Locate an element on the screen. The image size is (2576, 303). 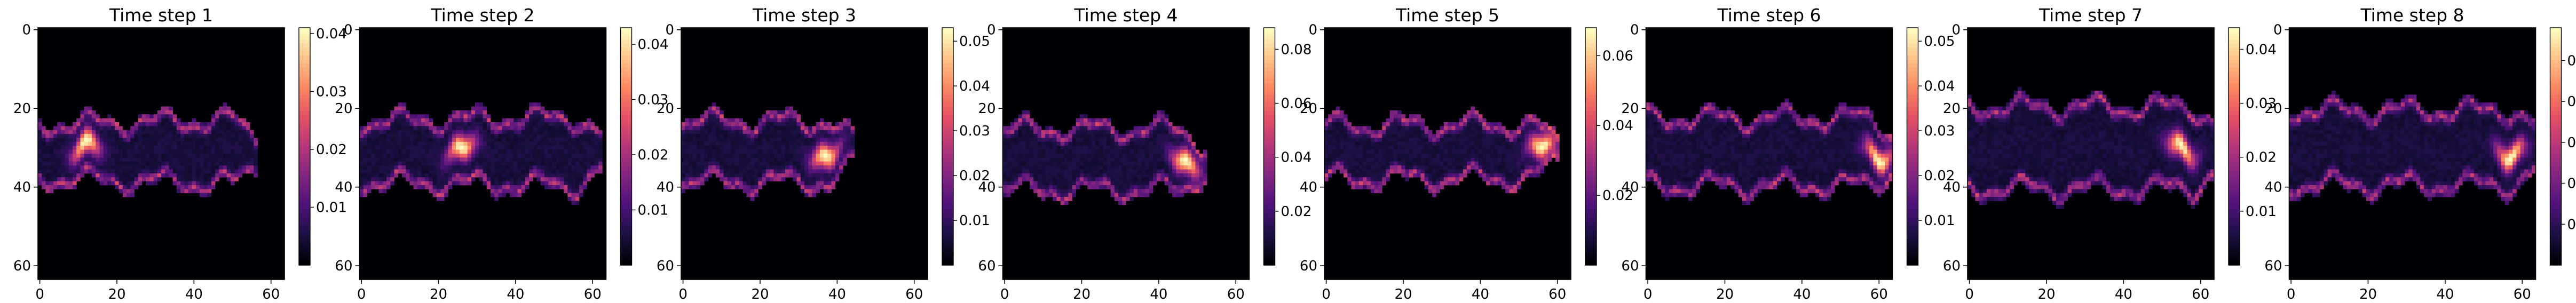
colorbar-tick-label: 0.01 is located at coordinates (331, 208).